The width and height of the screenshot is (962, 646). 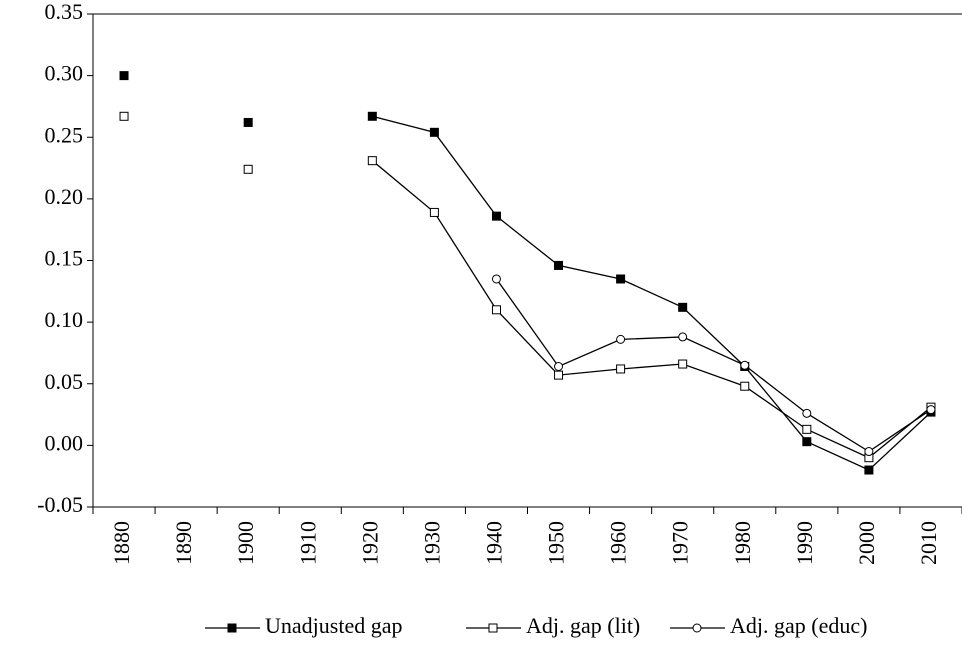 I want to click on y-tick-label: 0.10, so click(x=64, y=319).